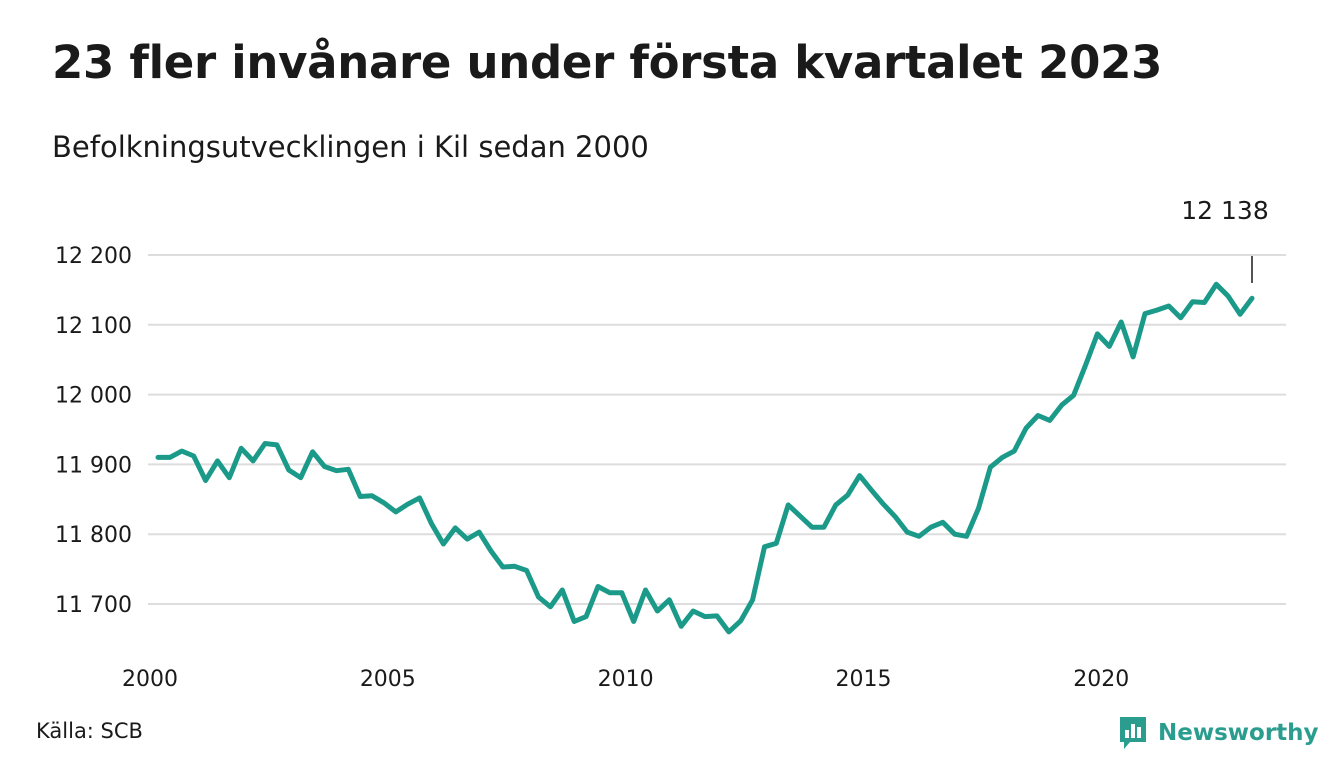 The height and width of the screenshot is (780, 1340). Describe the element at coordinates (350, 147) in the screenshot. I see `chart-subtitle: Befolkningsutvecklingen i Kil sedan 2000` at that location.